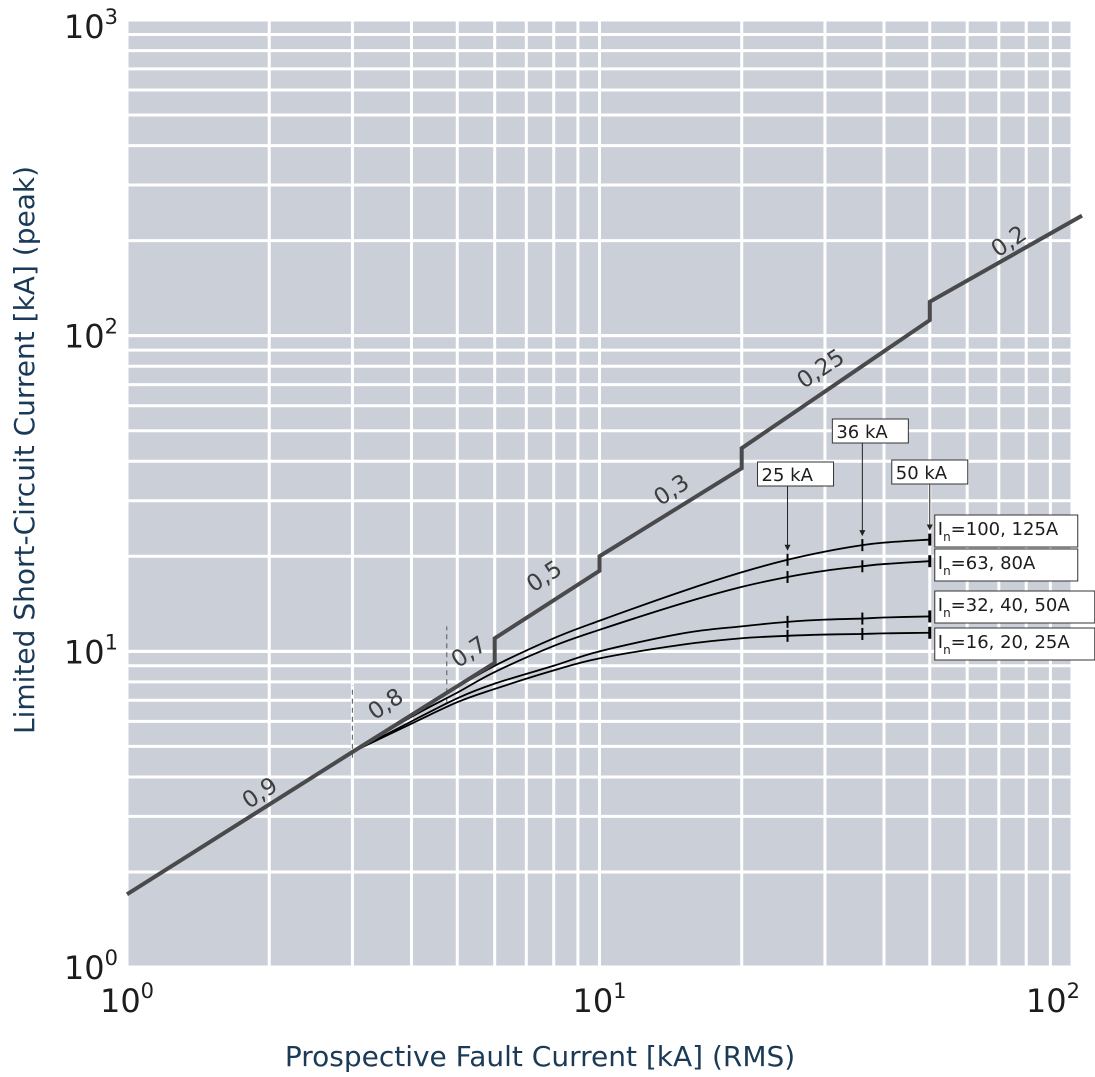 Image resolution: width=1095 pixels, height=1077 pixels. I want to click on x-tick-label: 10¹, so click(599, 999).